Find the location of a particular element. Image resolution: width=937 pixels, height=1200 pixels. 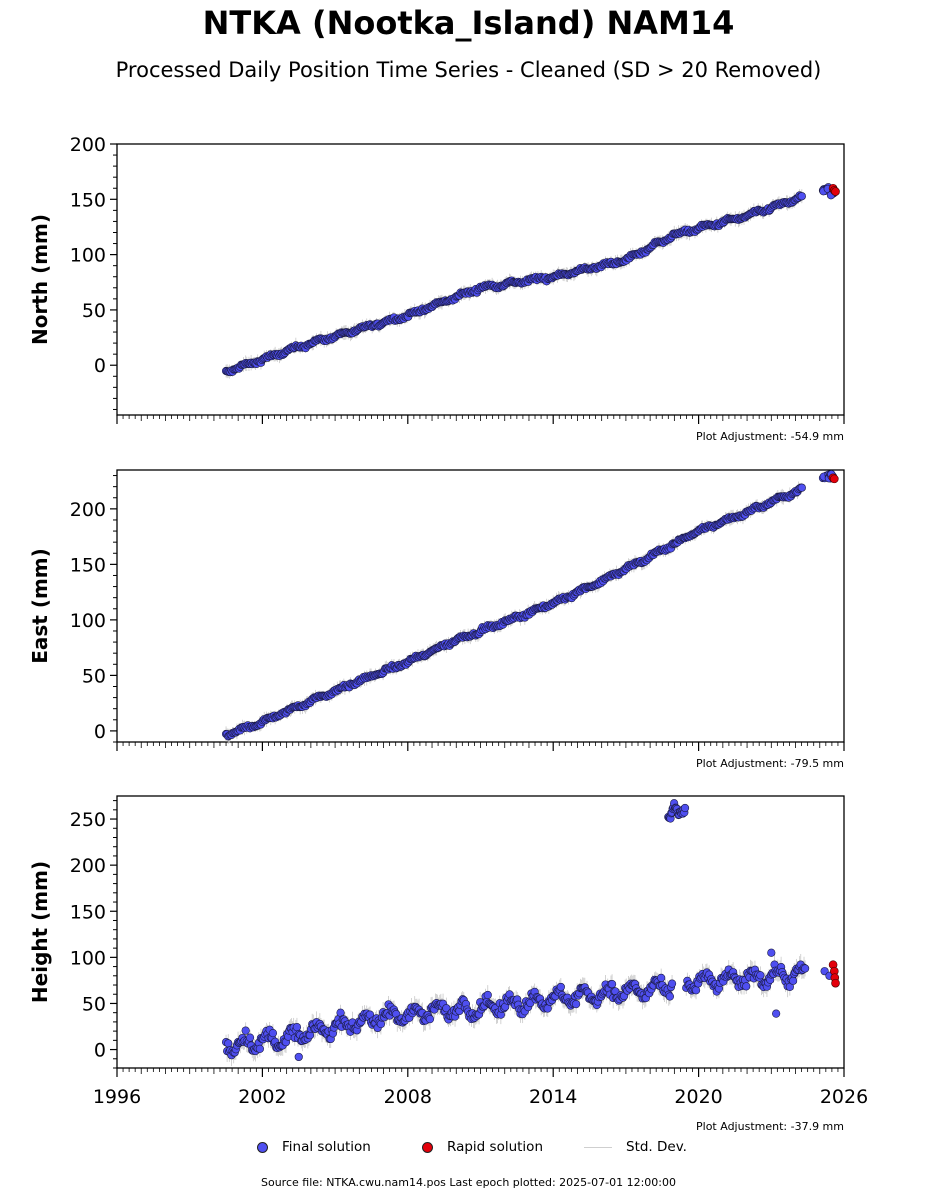

y-tick-label-north: 150 is located at coordinates (88, 200).